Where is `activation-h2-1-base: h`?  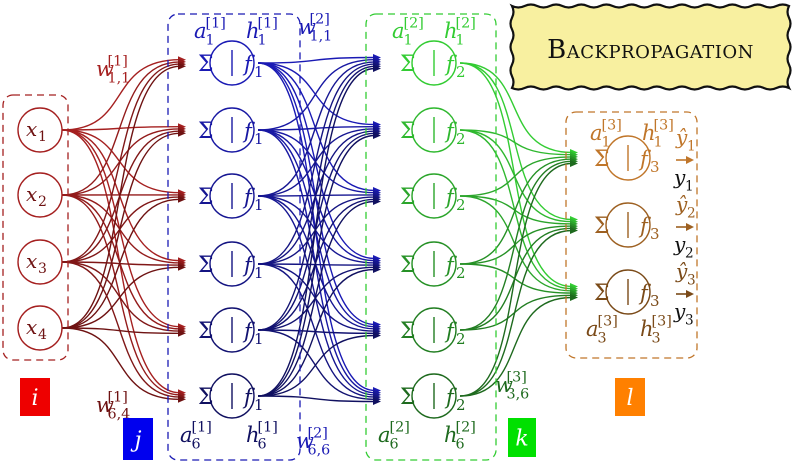
activation-h2-1-base: h is located at coordinates (451, 31).